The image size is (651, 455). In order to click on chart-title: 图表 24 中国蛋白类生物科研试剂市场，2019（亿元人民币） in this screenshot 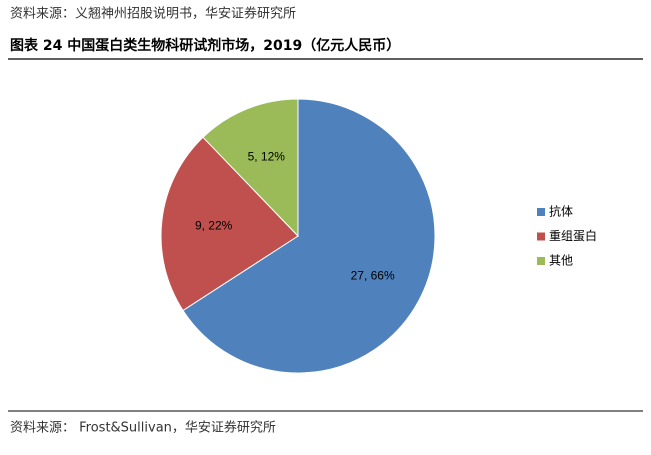, I will do `click(205, 45)`.